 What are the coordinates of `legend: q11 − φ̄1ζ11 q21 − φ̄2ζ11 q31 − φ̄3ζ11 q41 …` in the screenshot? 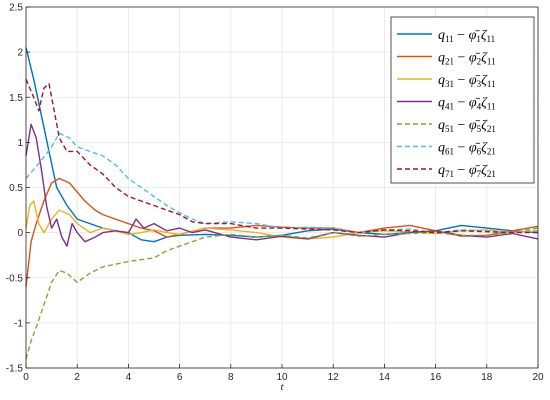 It's located at (462, 100).